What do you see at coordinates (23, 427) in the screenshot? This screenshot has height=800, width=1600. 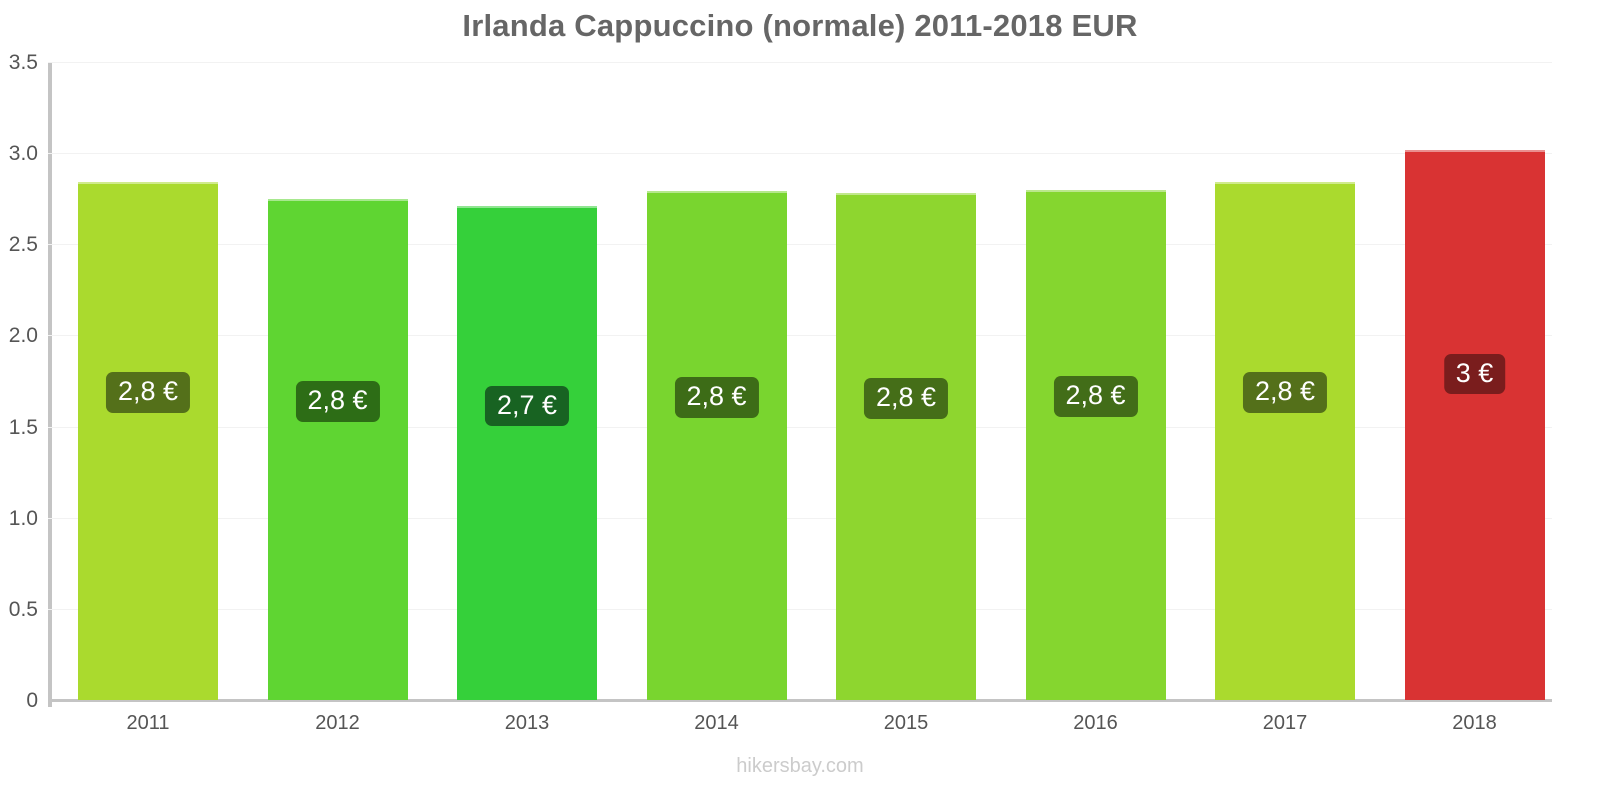 I see `y-axis-tick-label: 1.5` at bounding box center [23, 427].